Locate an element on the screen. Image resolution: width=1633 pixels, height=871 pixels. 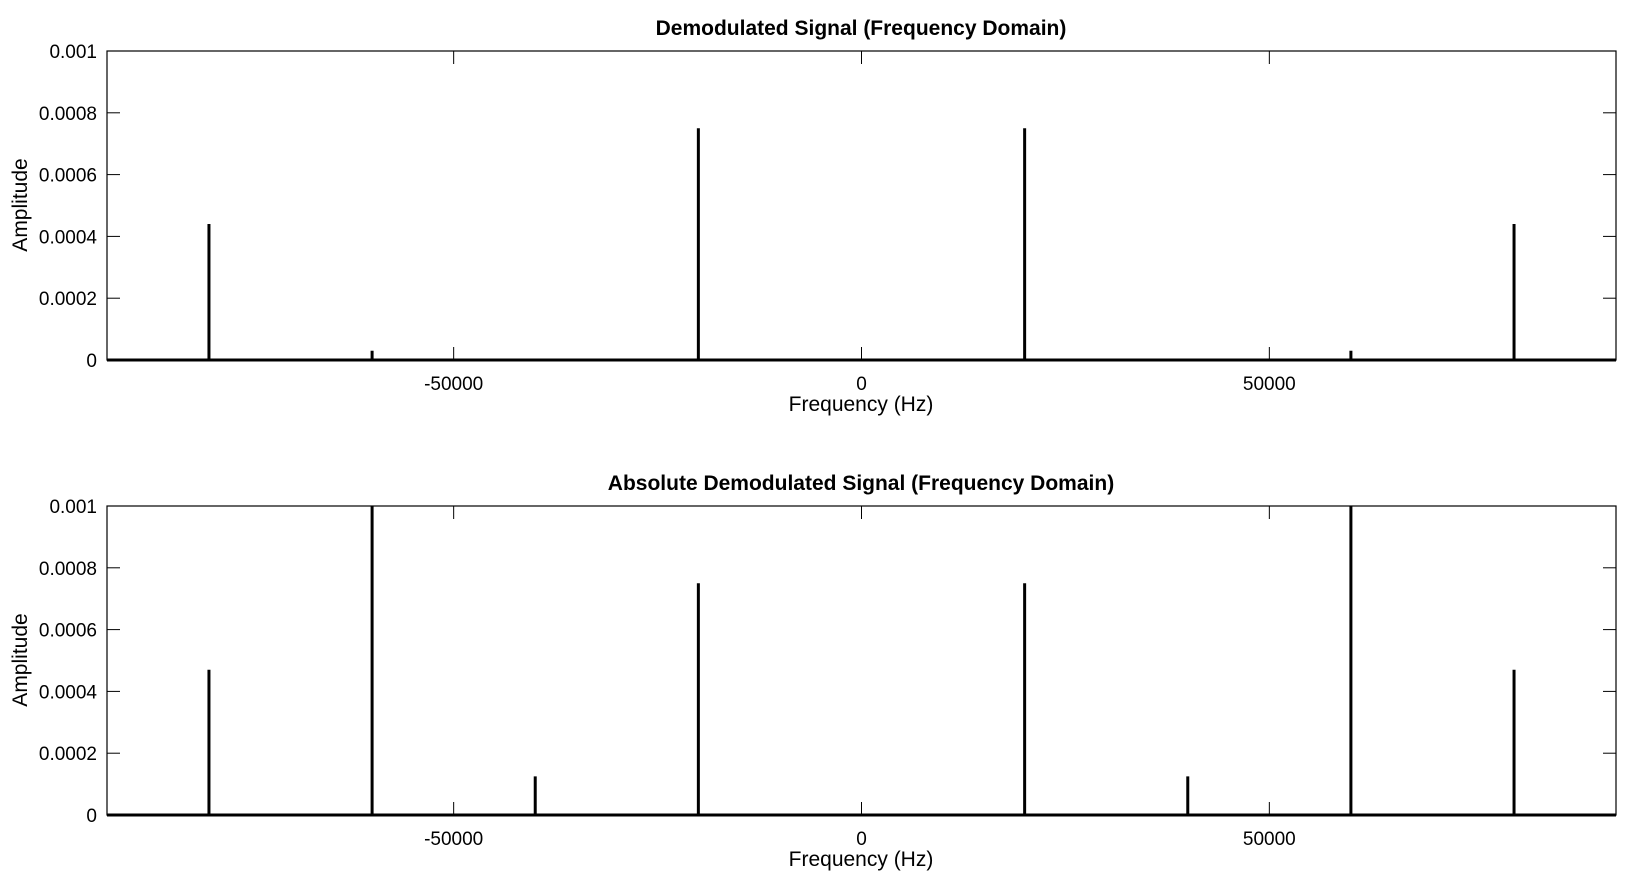
subplot-1-ytick-label: 0 is located at coordinates (91, 361).